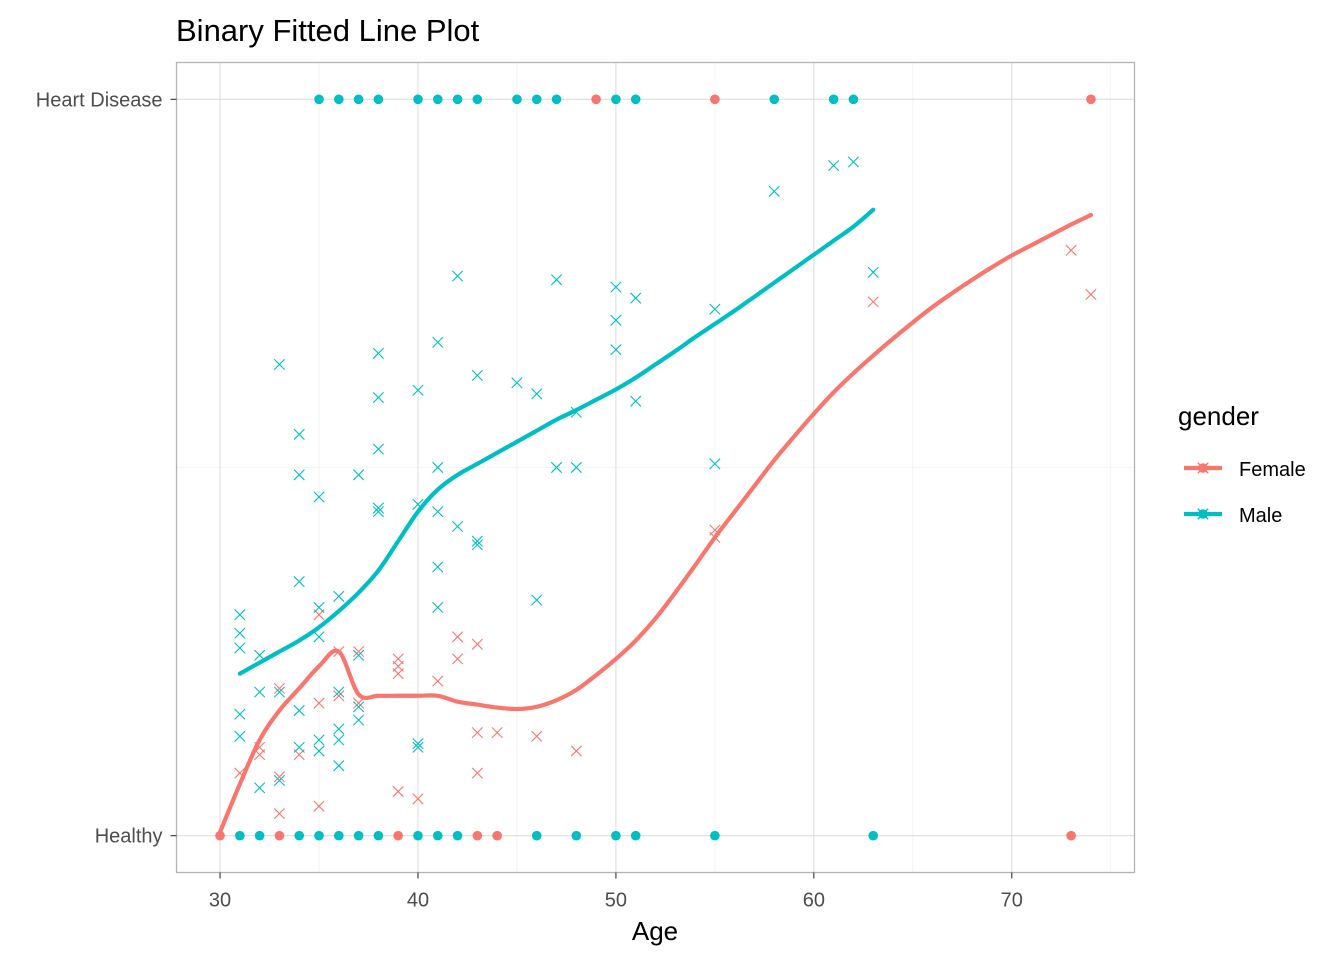  I want to click on legend: gender Female Male, so click(1242, 464).